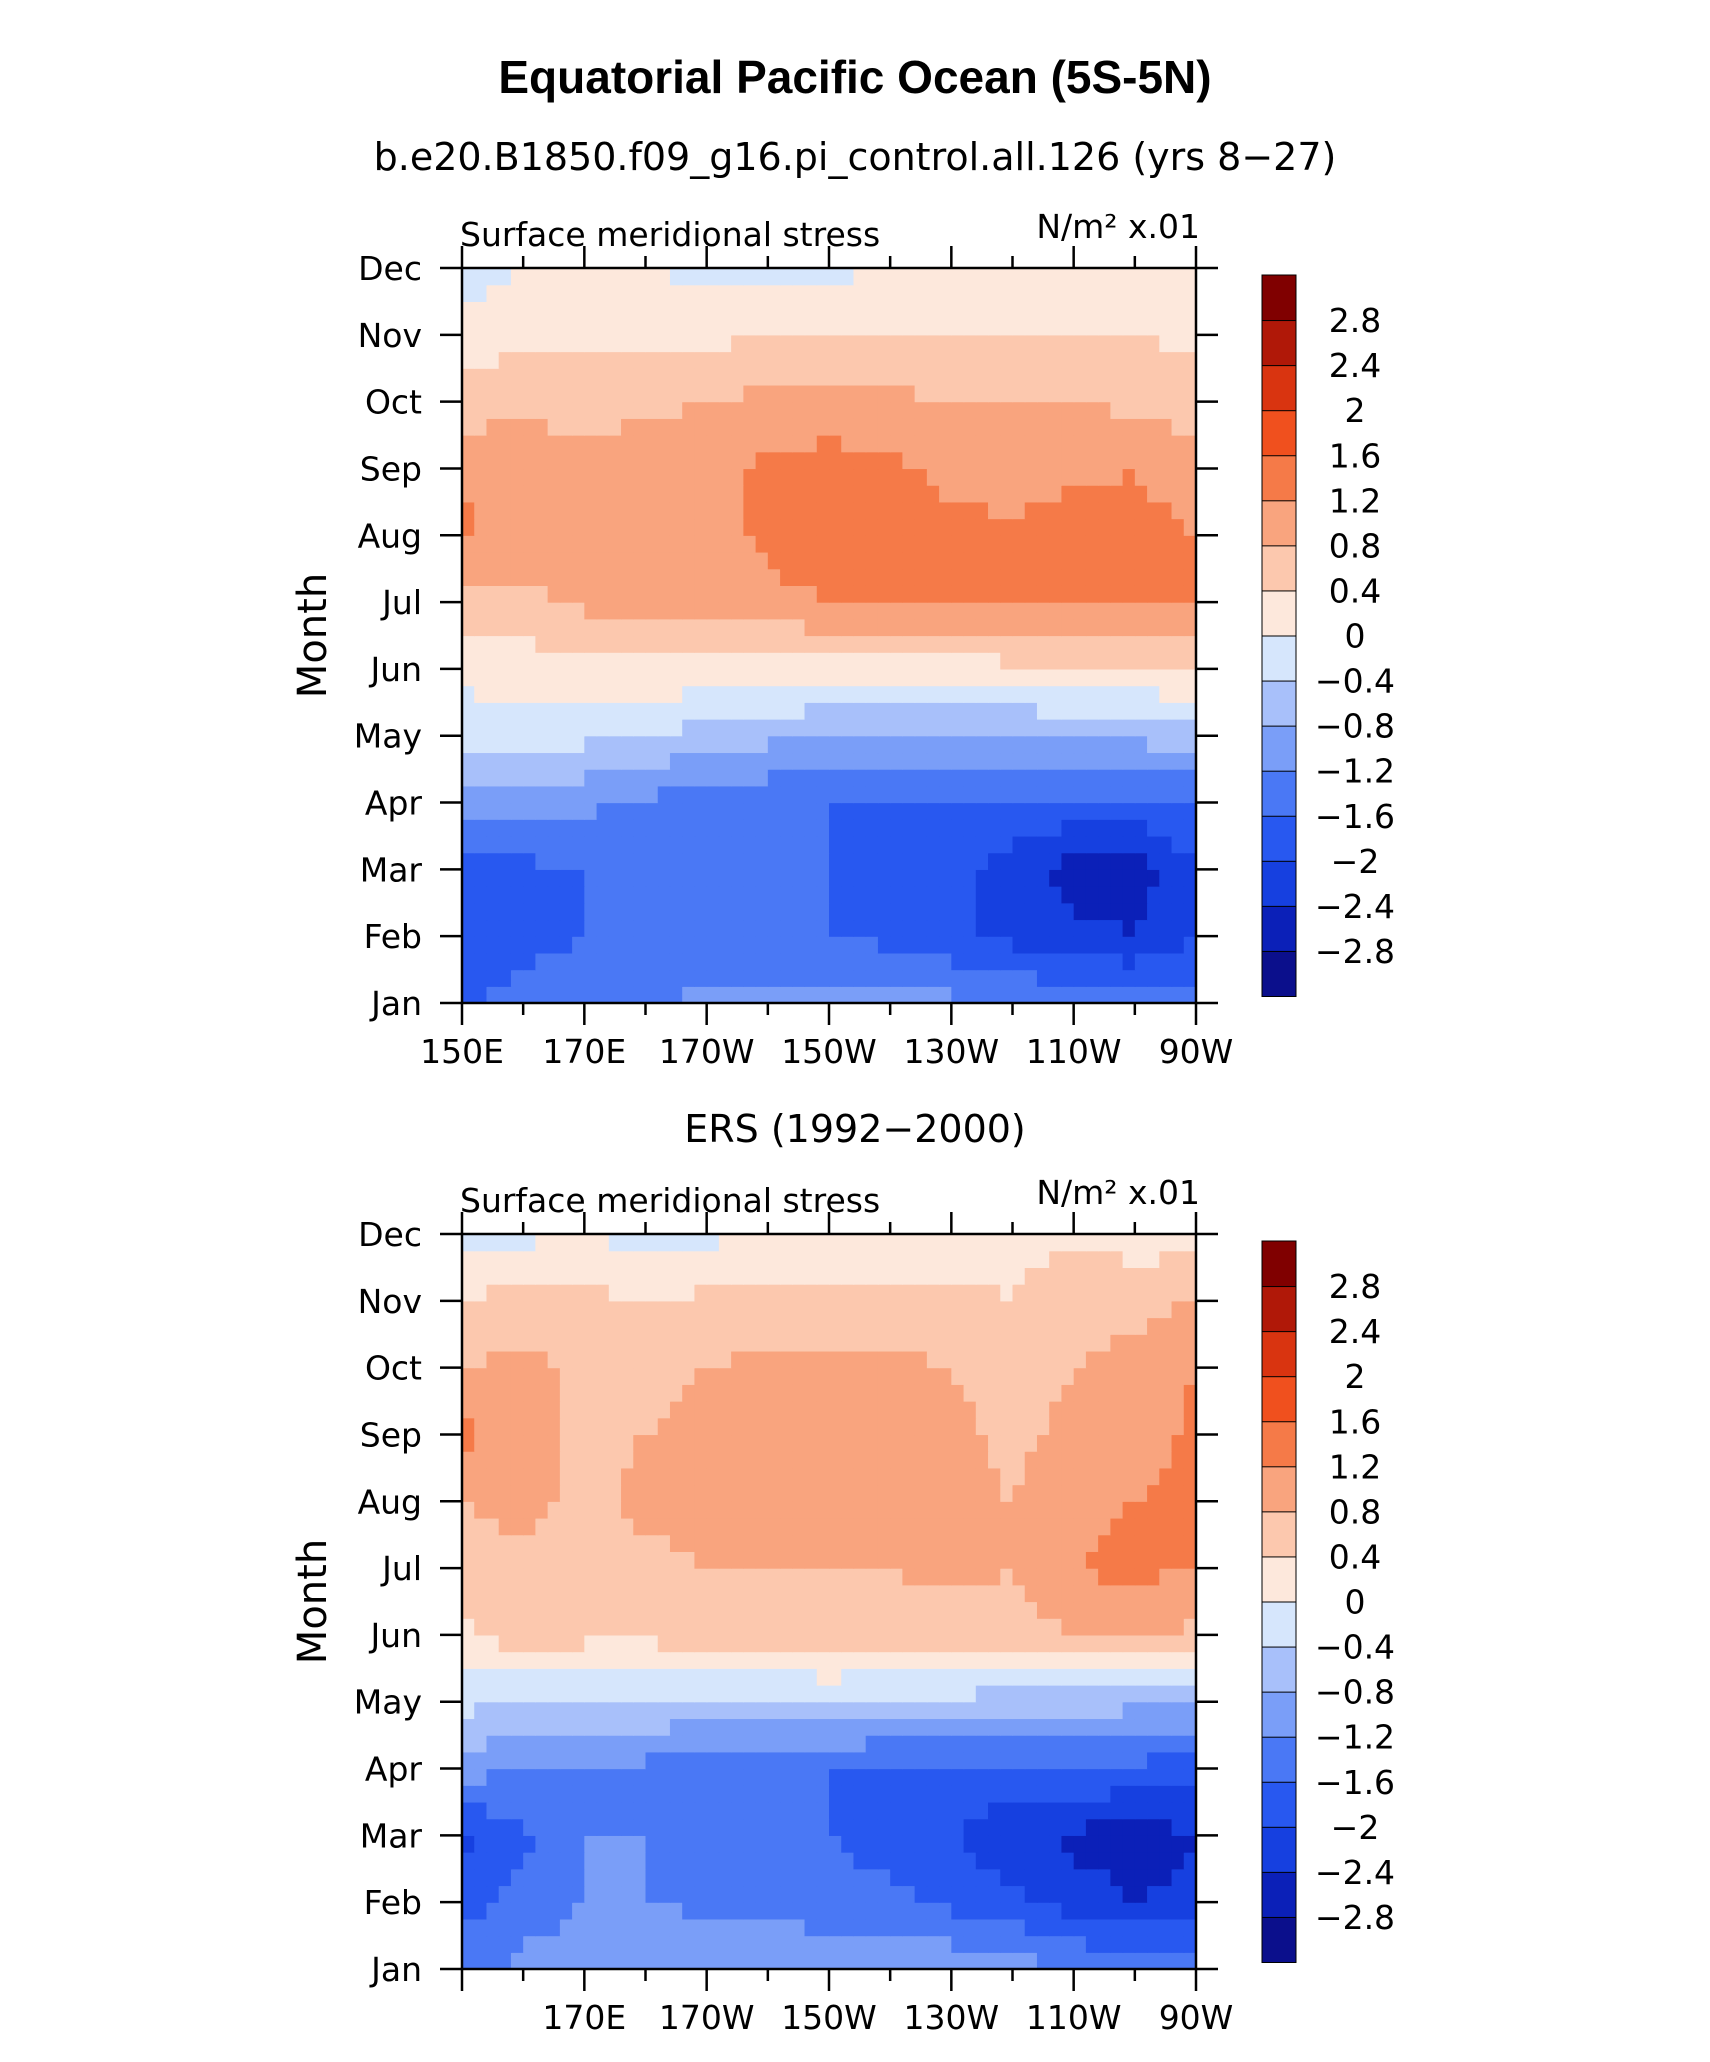  Describe the element at coordinates (1355, 320) in the screenshot. I see `colorbar-label: 2.8` at that location.